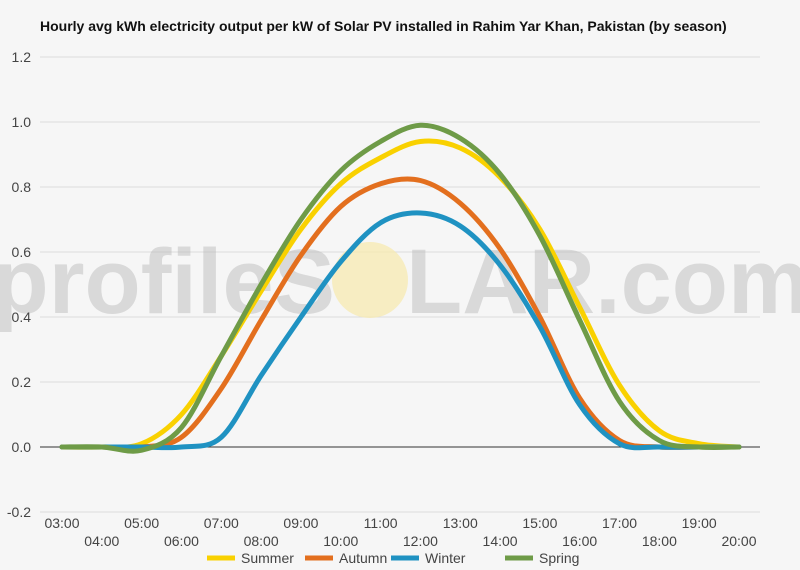 The width and height of the screenshot is (800, 570). Describe the element at coordinates (699, 523) in the screenshot. I see `x-tick-label: 19:00` at that location.